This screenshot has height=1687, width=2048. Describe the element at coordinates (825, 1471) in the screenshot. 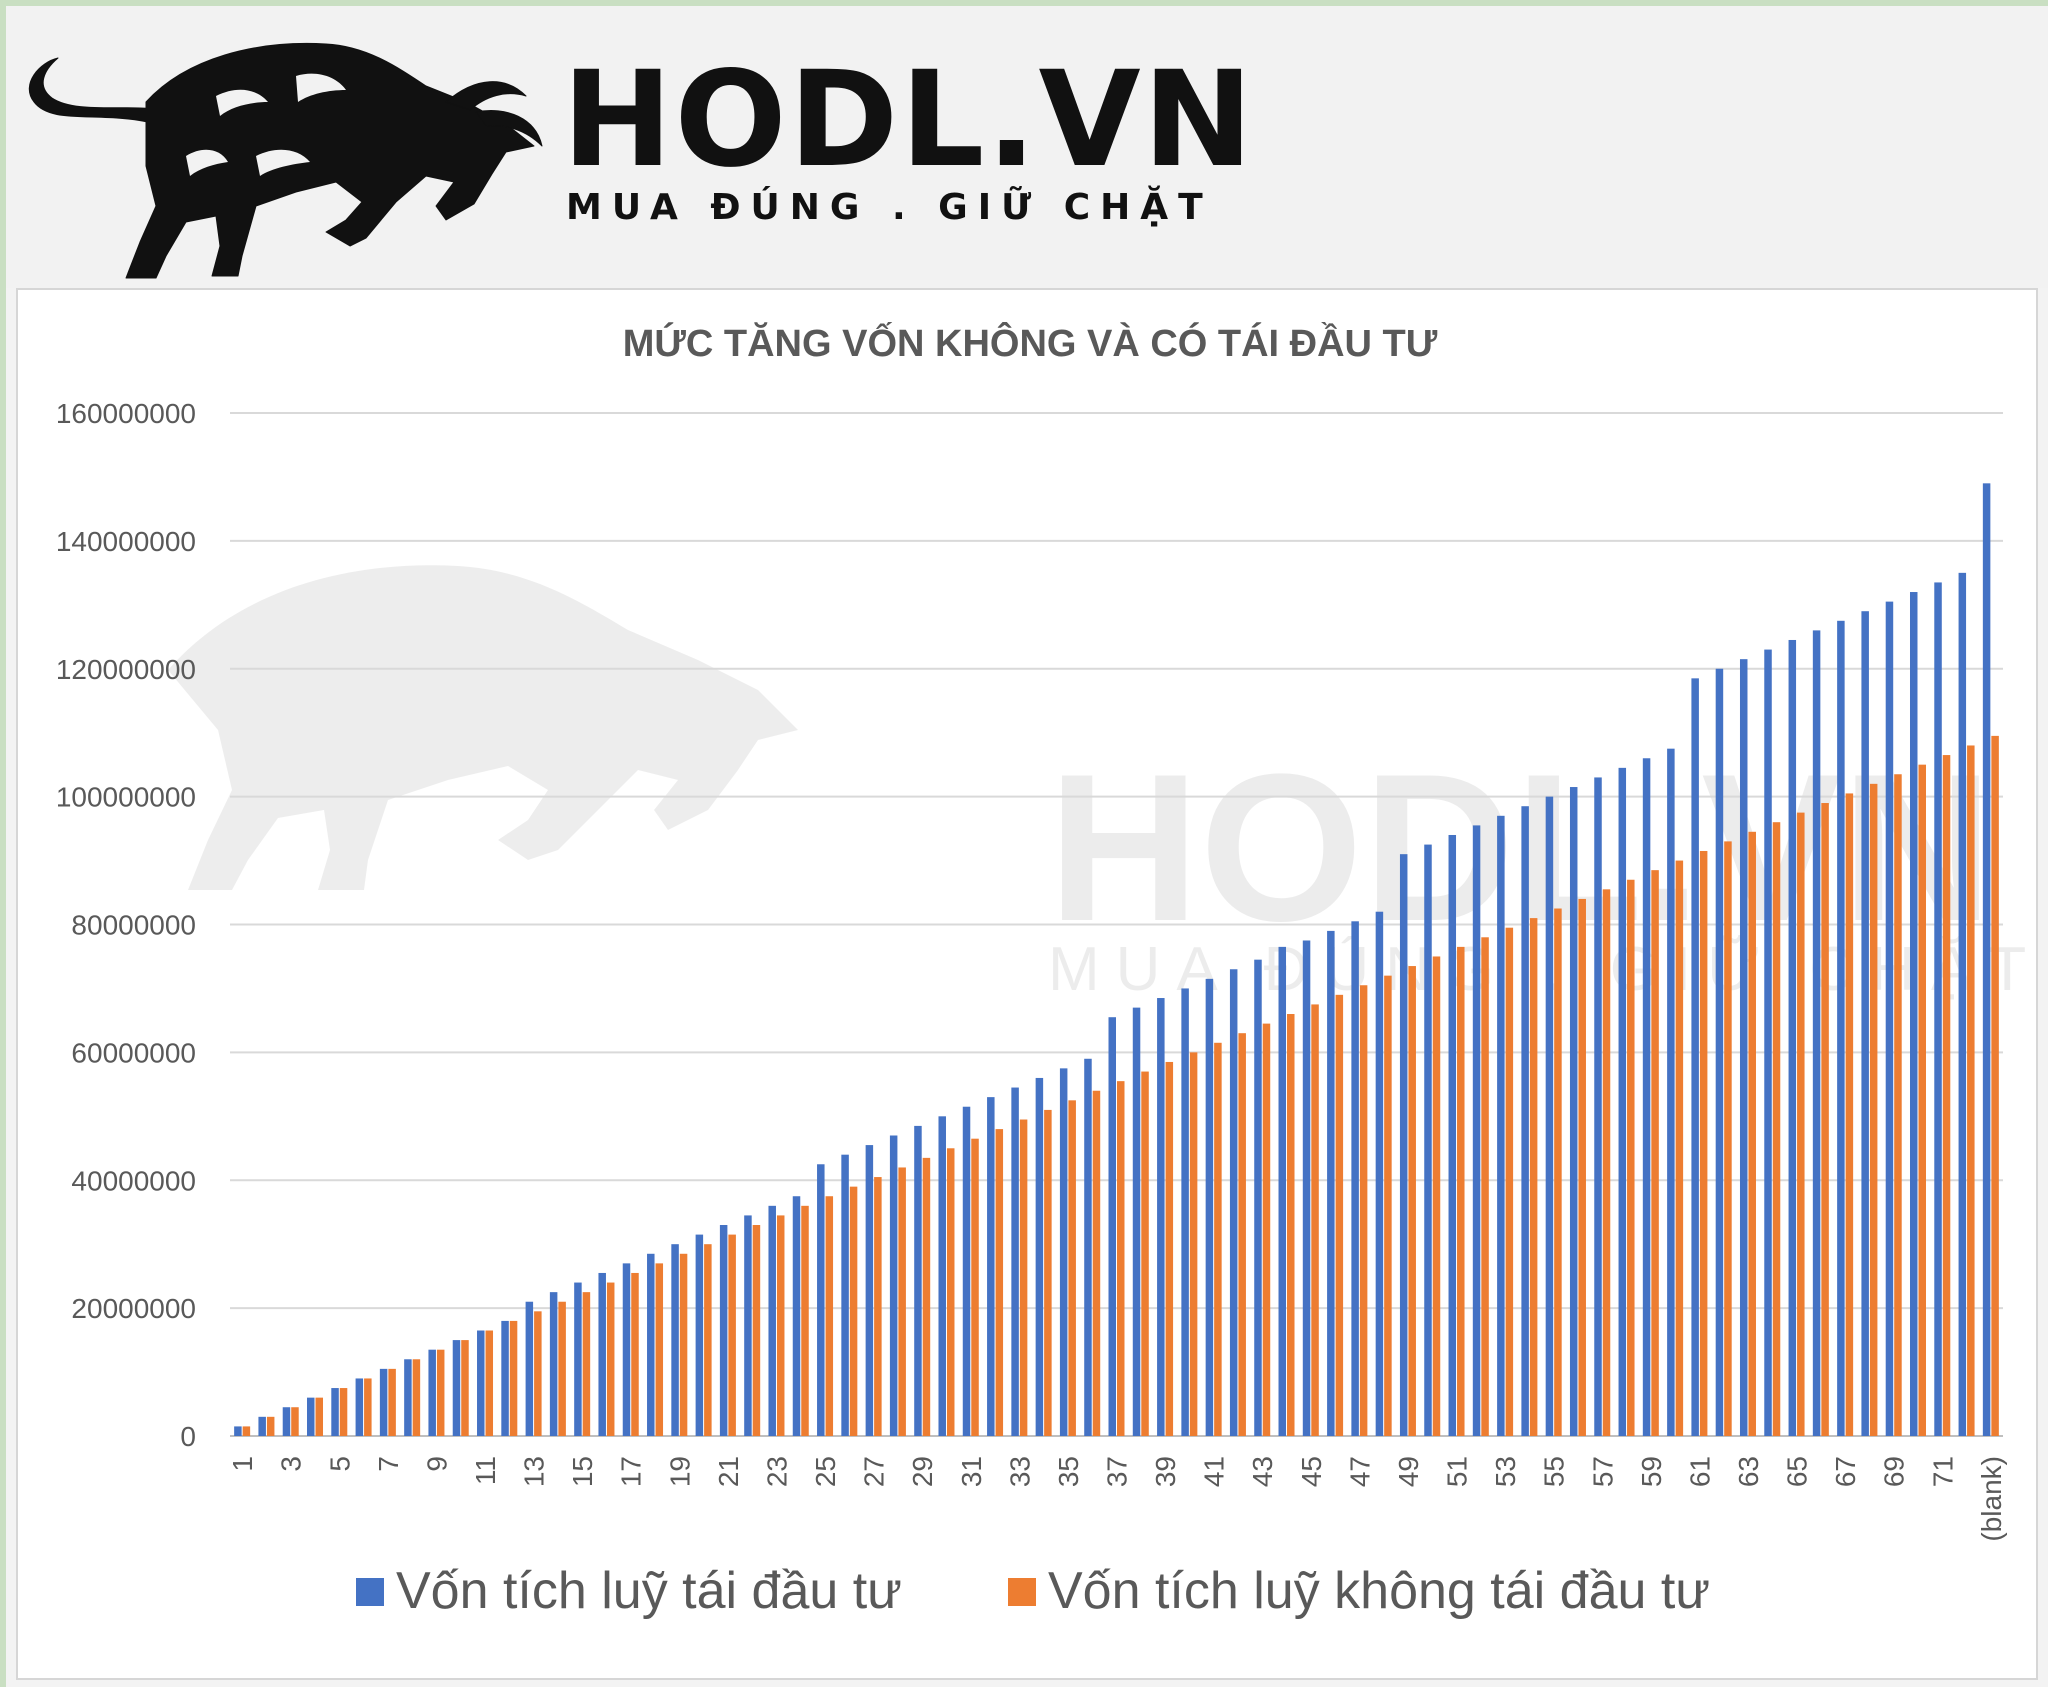

I see `x-tick-label: 25` at that location.